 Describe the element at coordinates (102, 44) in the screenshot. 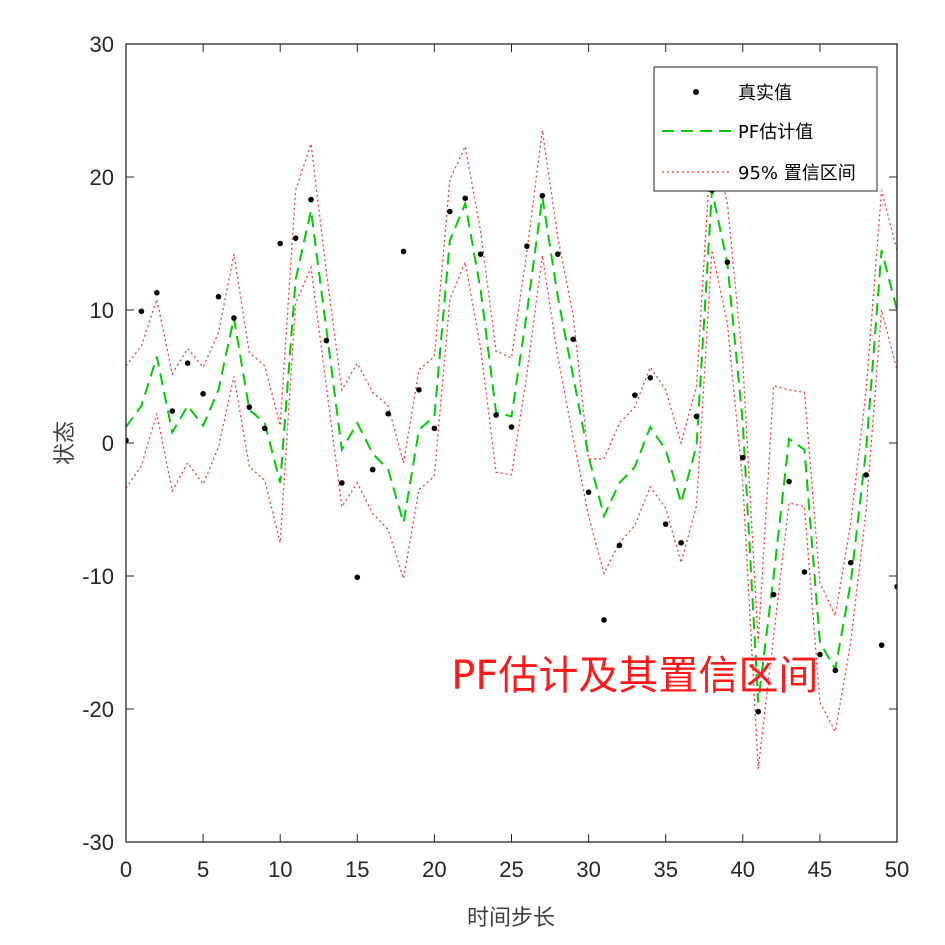

I see `y-tick-label: 30` at that location.